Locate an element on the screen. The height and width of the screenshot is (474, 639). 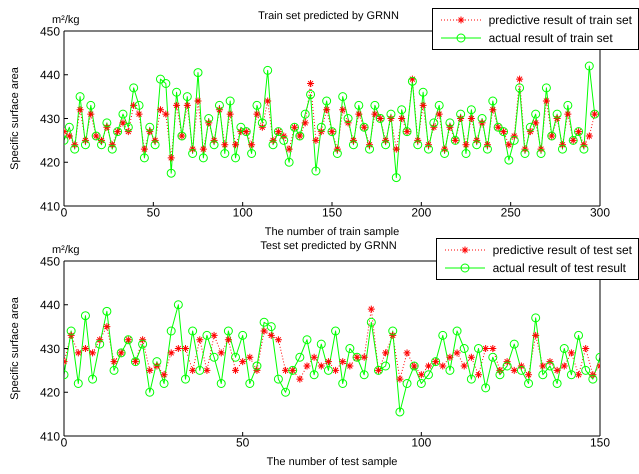
legend-label: predictive result of test set is located at coordinates (562, 250).